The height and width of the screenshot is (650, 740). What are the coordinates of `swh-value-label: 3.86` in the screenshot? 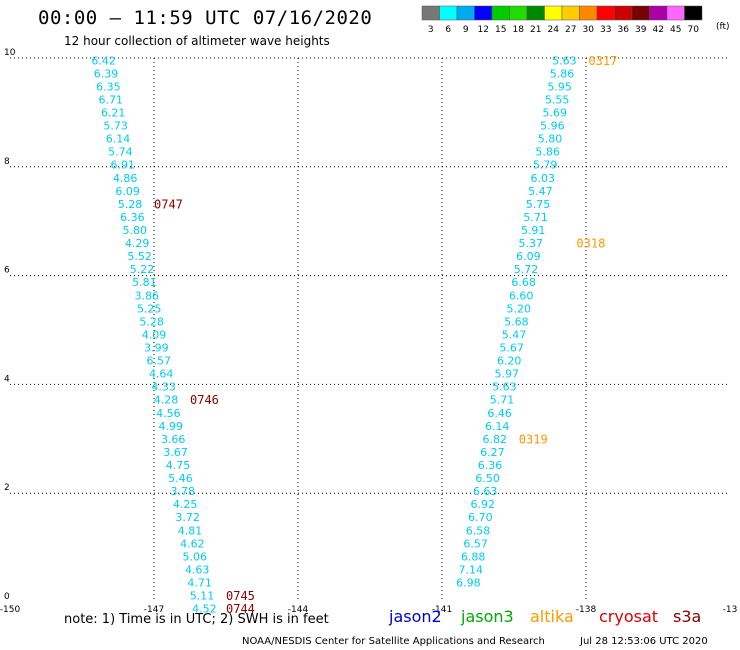 It's located at (147, 295).